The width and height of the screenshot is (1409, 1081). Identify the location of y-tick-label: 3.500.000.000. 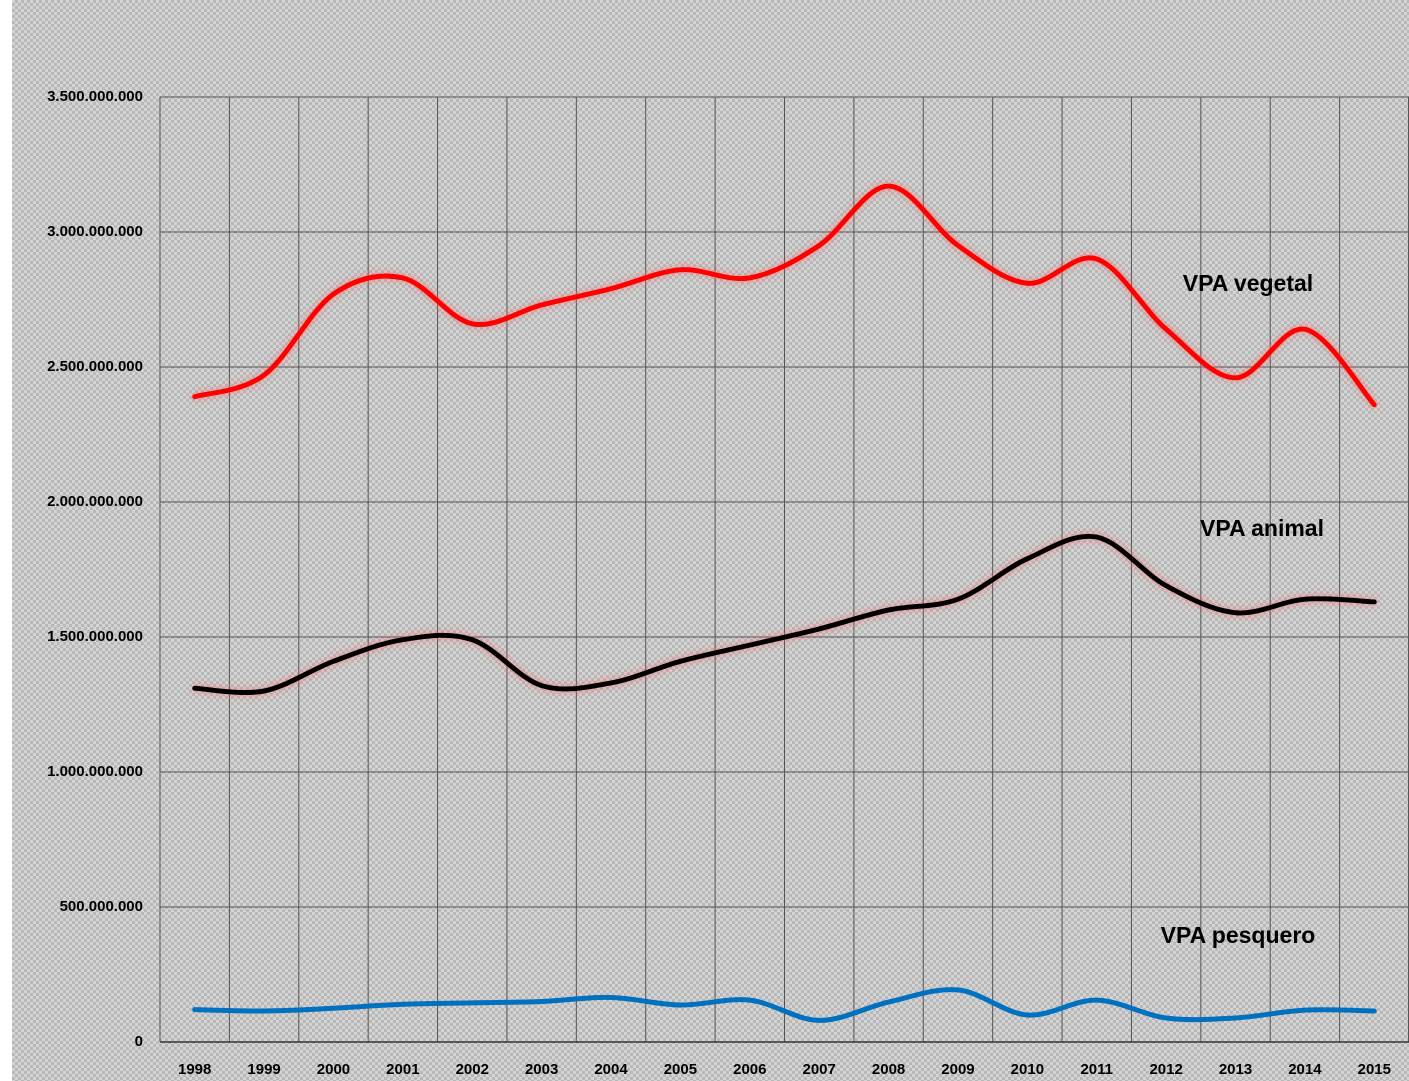
(95, 96).